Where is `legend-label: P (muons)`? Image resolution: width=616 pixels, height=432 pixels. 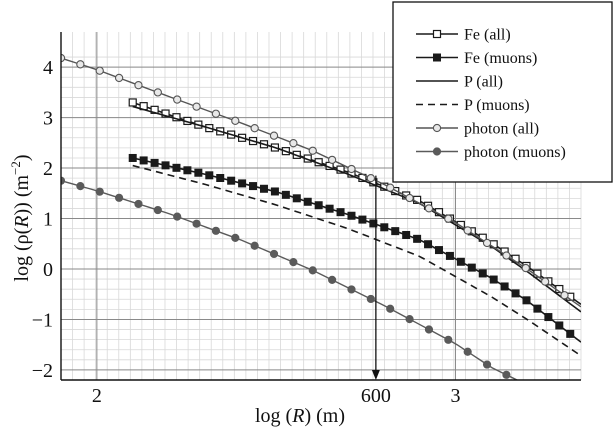
legend-label: P (muons) is located at coordinates (497, 105).